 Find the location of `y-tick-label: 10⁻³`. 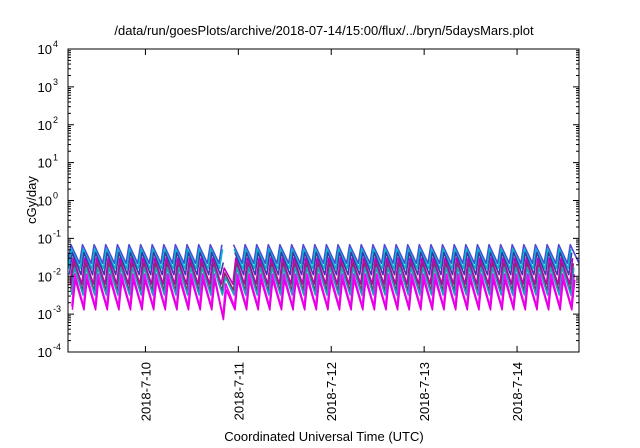

y-tick-label: 10⁻³ is located at coordinates (49, 313).